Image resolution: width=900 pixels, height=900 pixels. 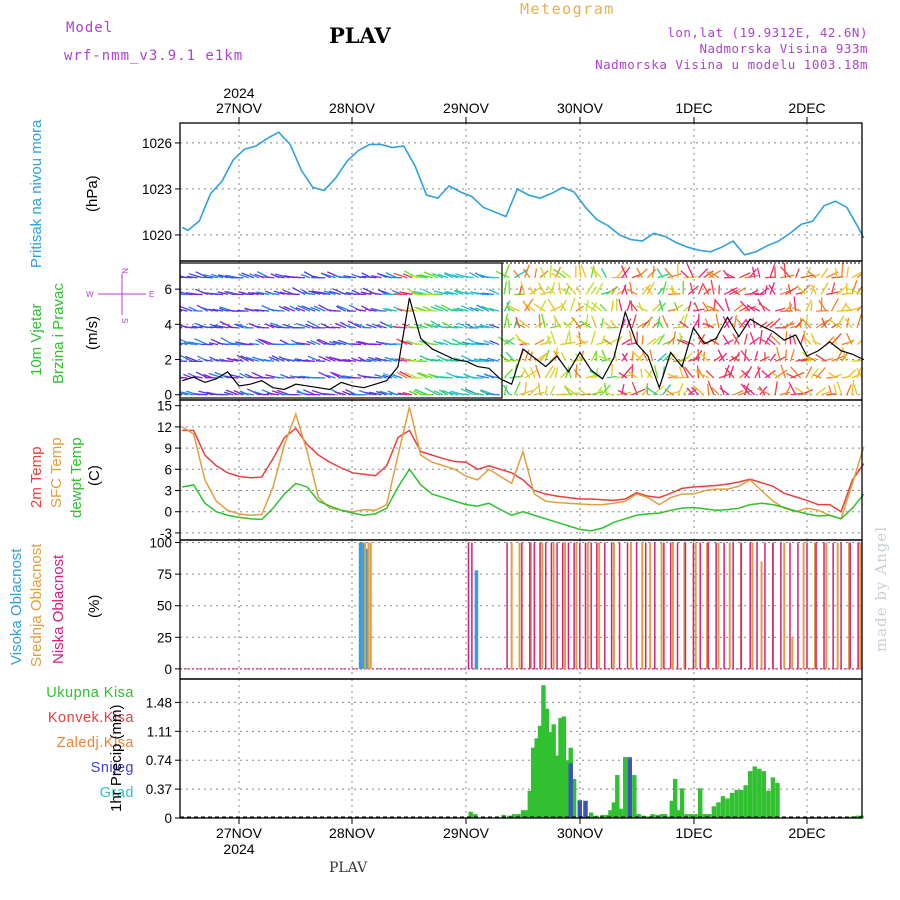 I want to click on y-tick-label: 2, so click(x=168, y=360).